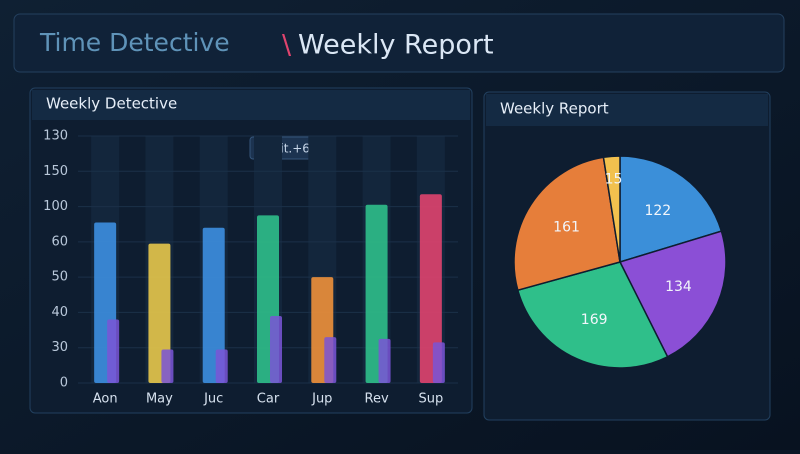  Describe the element at coordinates (657, 211) in the screenshot. I see `slice-label: 122` at that location.